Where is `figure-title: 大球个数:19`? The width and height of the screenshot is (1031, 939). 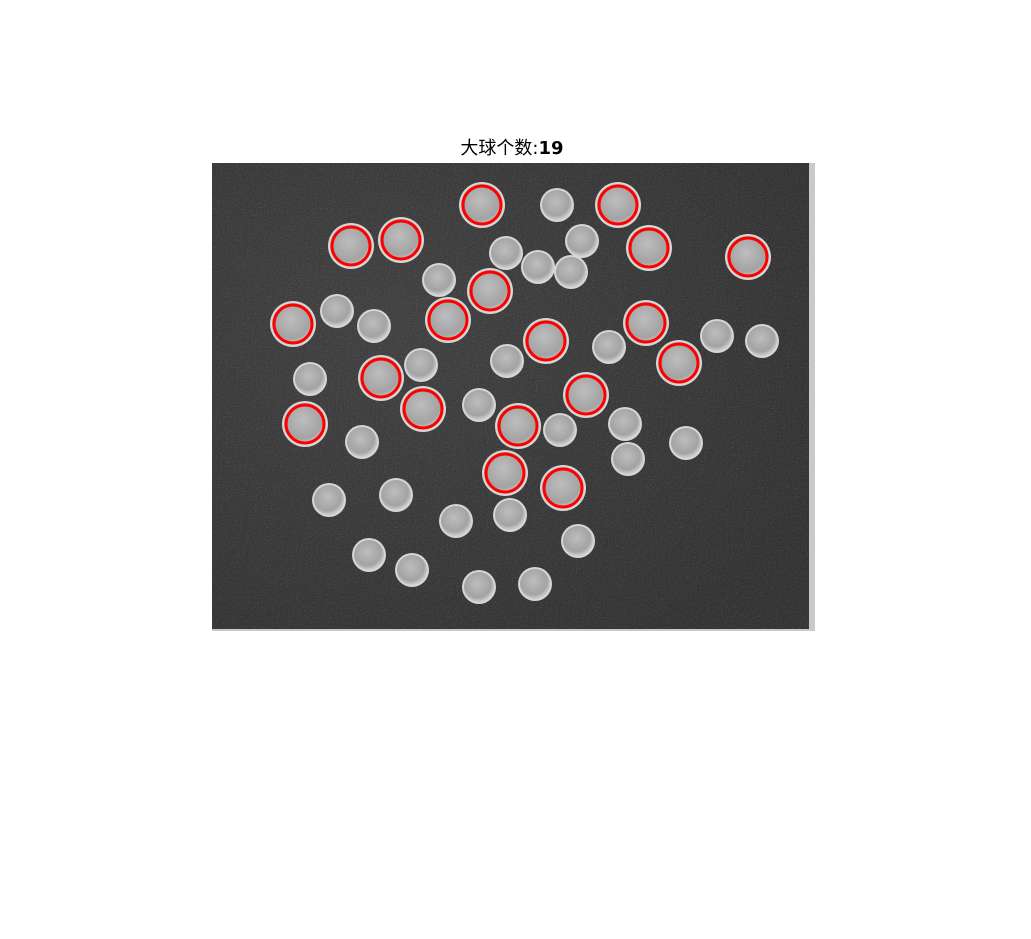
figure-title: 大球个数:19 is located at coordinates (512, 149).